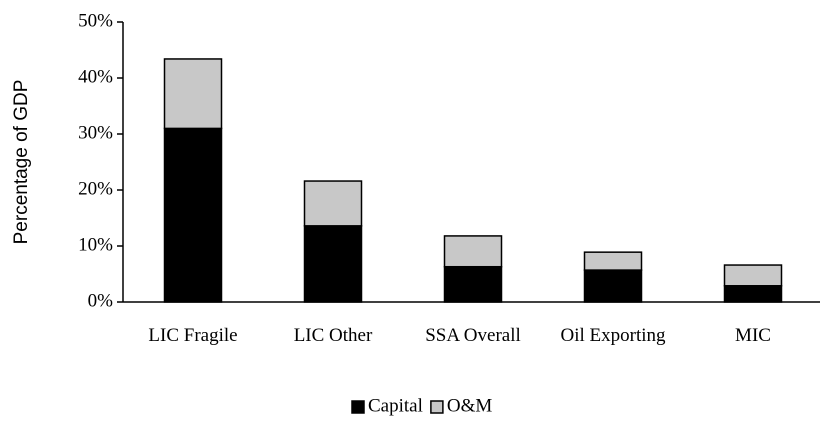 This screenshot has width=821, height=430. I want to click on x-tick-label: SSA Overall, so click(473, 335).